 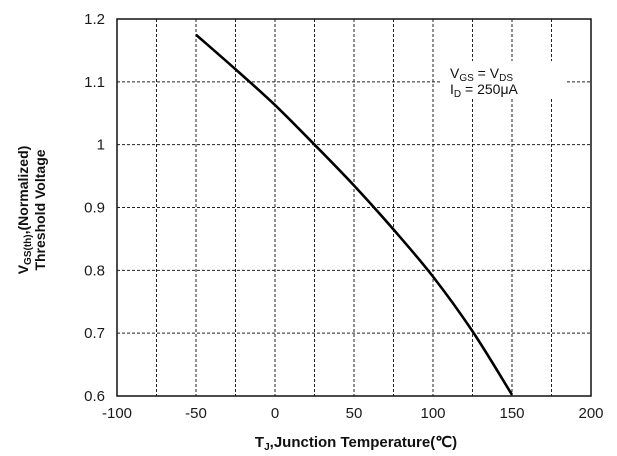 I want to click on y-tick-label: 0.9, so click(x=94, y=208).